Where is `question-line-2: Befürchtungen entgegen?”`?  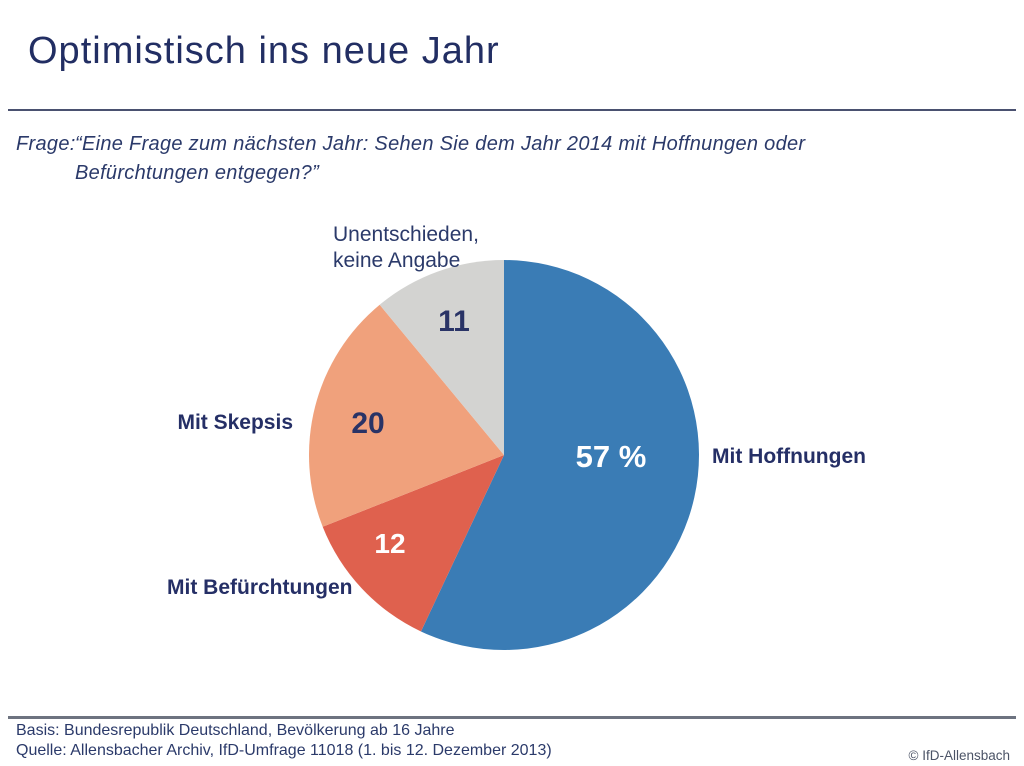
question-line-2: Befürchtungen entgegen?” is located at coordinates (197, 173).